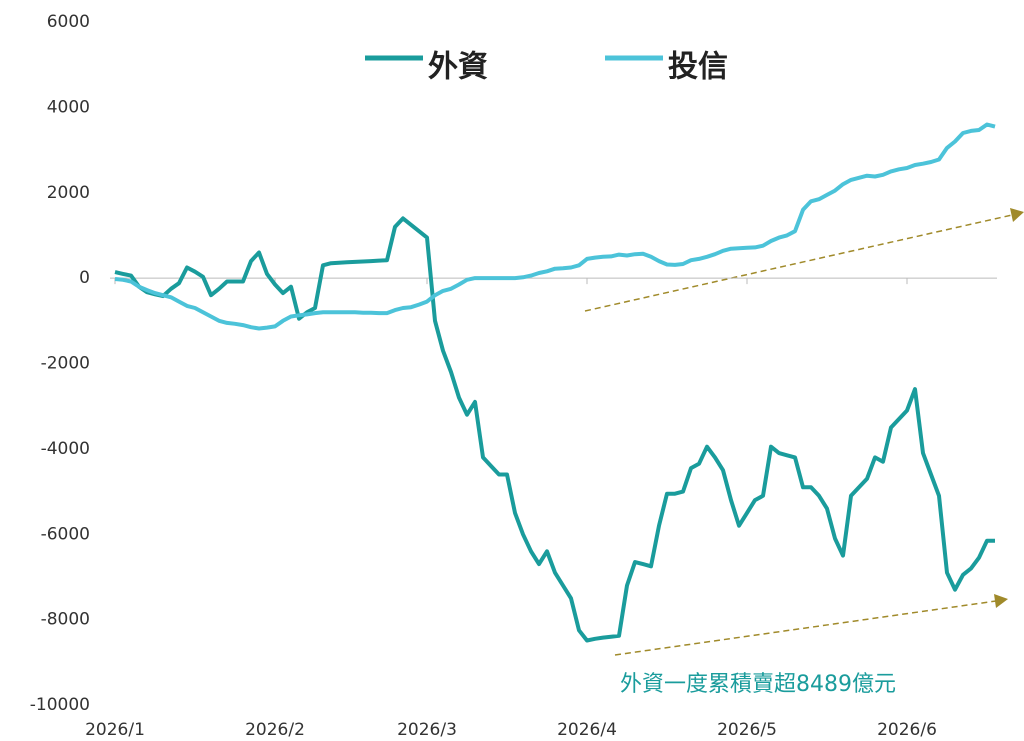  What do you see at coordinates (84, 278) in the screenshot?
I see `y-tick-label: 0` at bounding box center [84, 278].